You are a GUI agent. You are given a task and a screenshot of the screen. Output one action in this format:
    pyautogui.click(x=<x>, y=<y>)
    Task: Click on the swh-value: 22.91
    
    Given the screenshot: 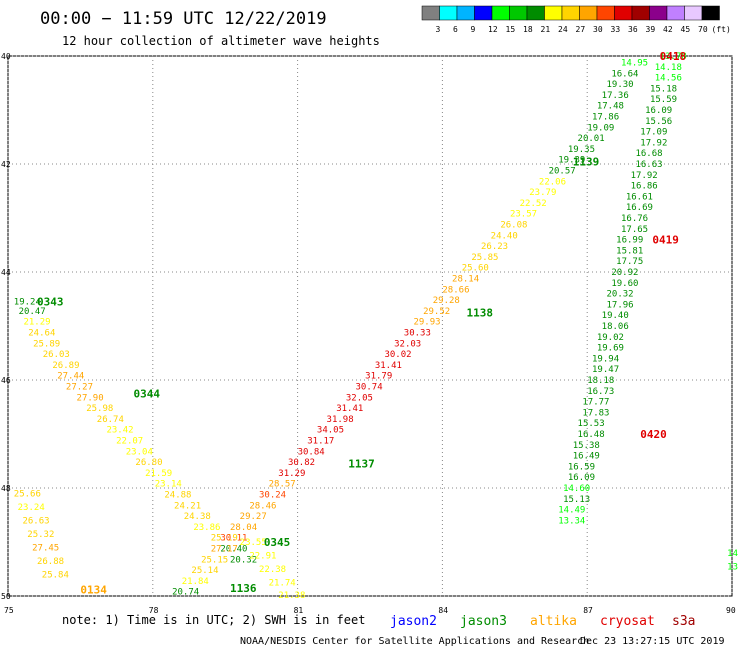 What is the action you would take?
    pyautogui.click(x=262, y=557)
    